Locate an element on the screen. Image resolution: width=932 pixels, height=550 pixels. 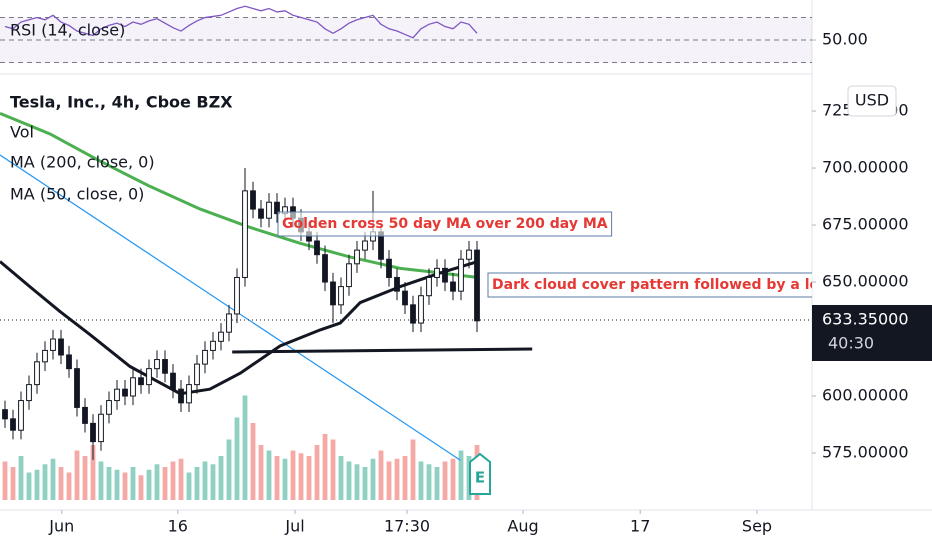
x-tick-label: Jul is located at coordinates (294, 526).